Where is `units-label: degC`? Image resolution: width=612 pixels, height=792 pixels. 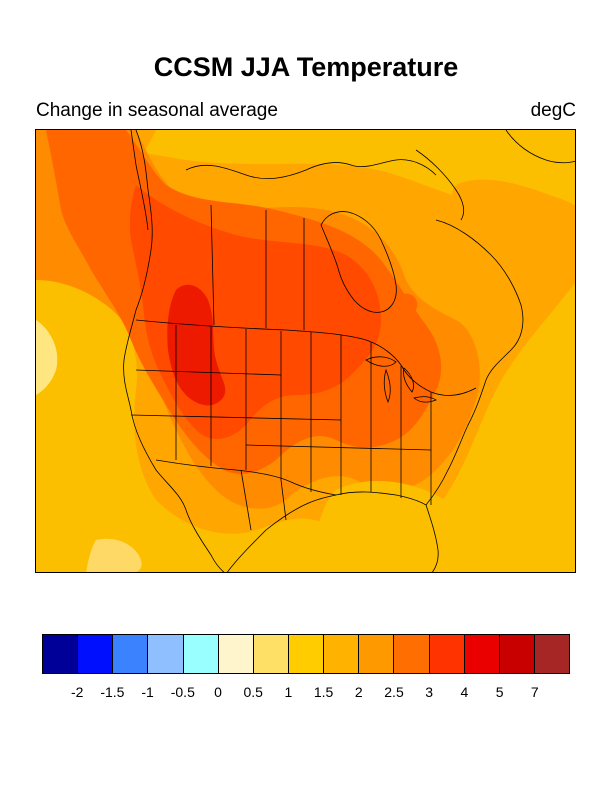 units-label: degC is located at coordinates (553, 110).